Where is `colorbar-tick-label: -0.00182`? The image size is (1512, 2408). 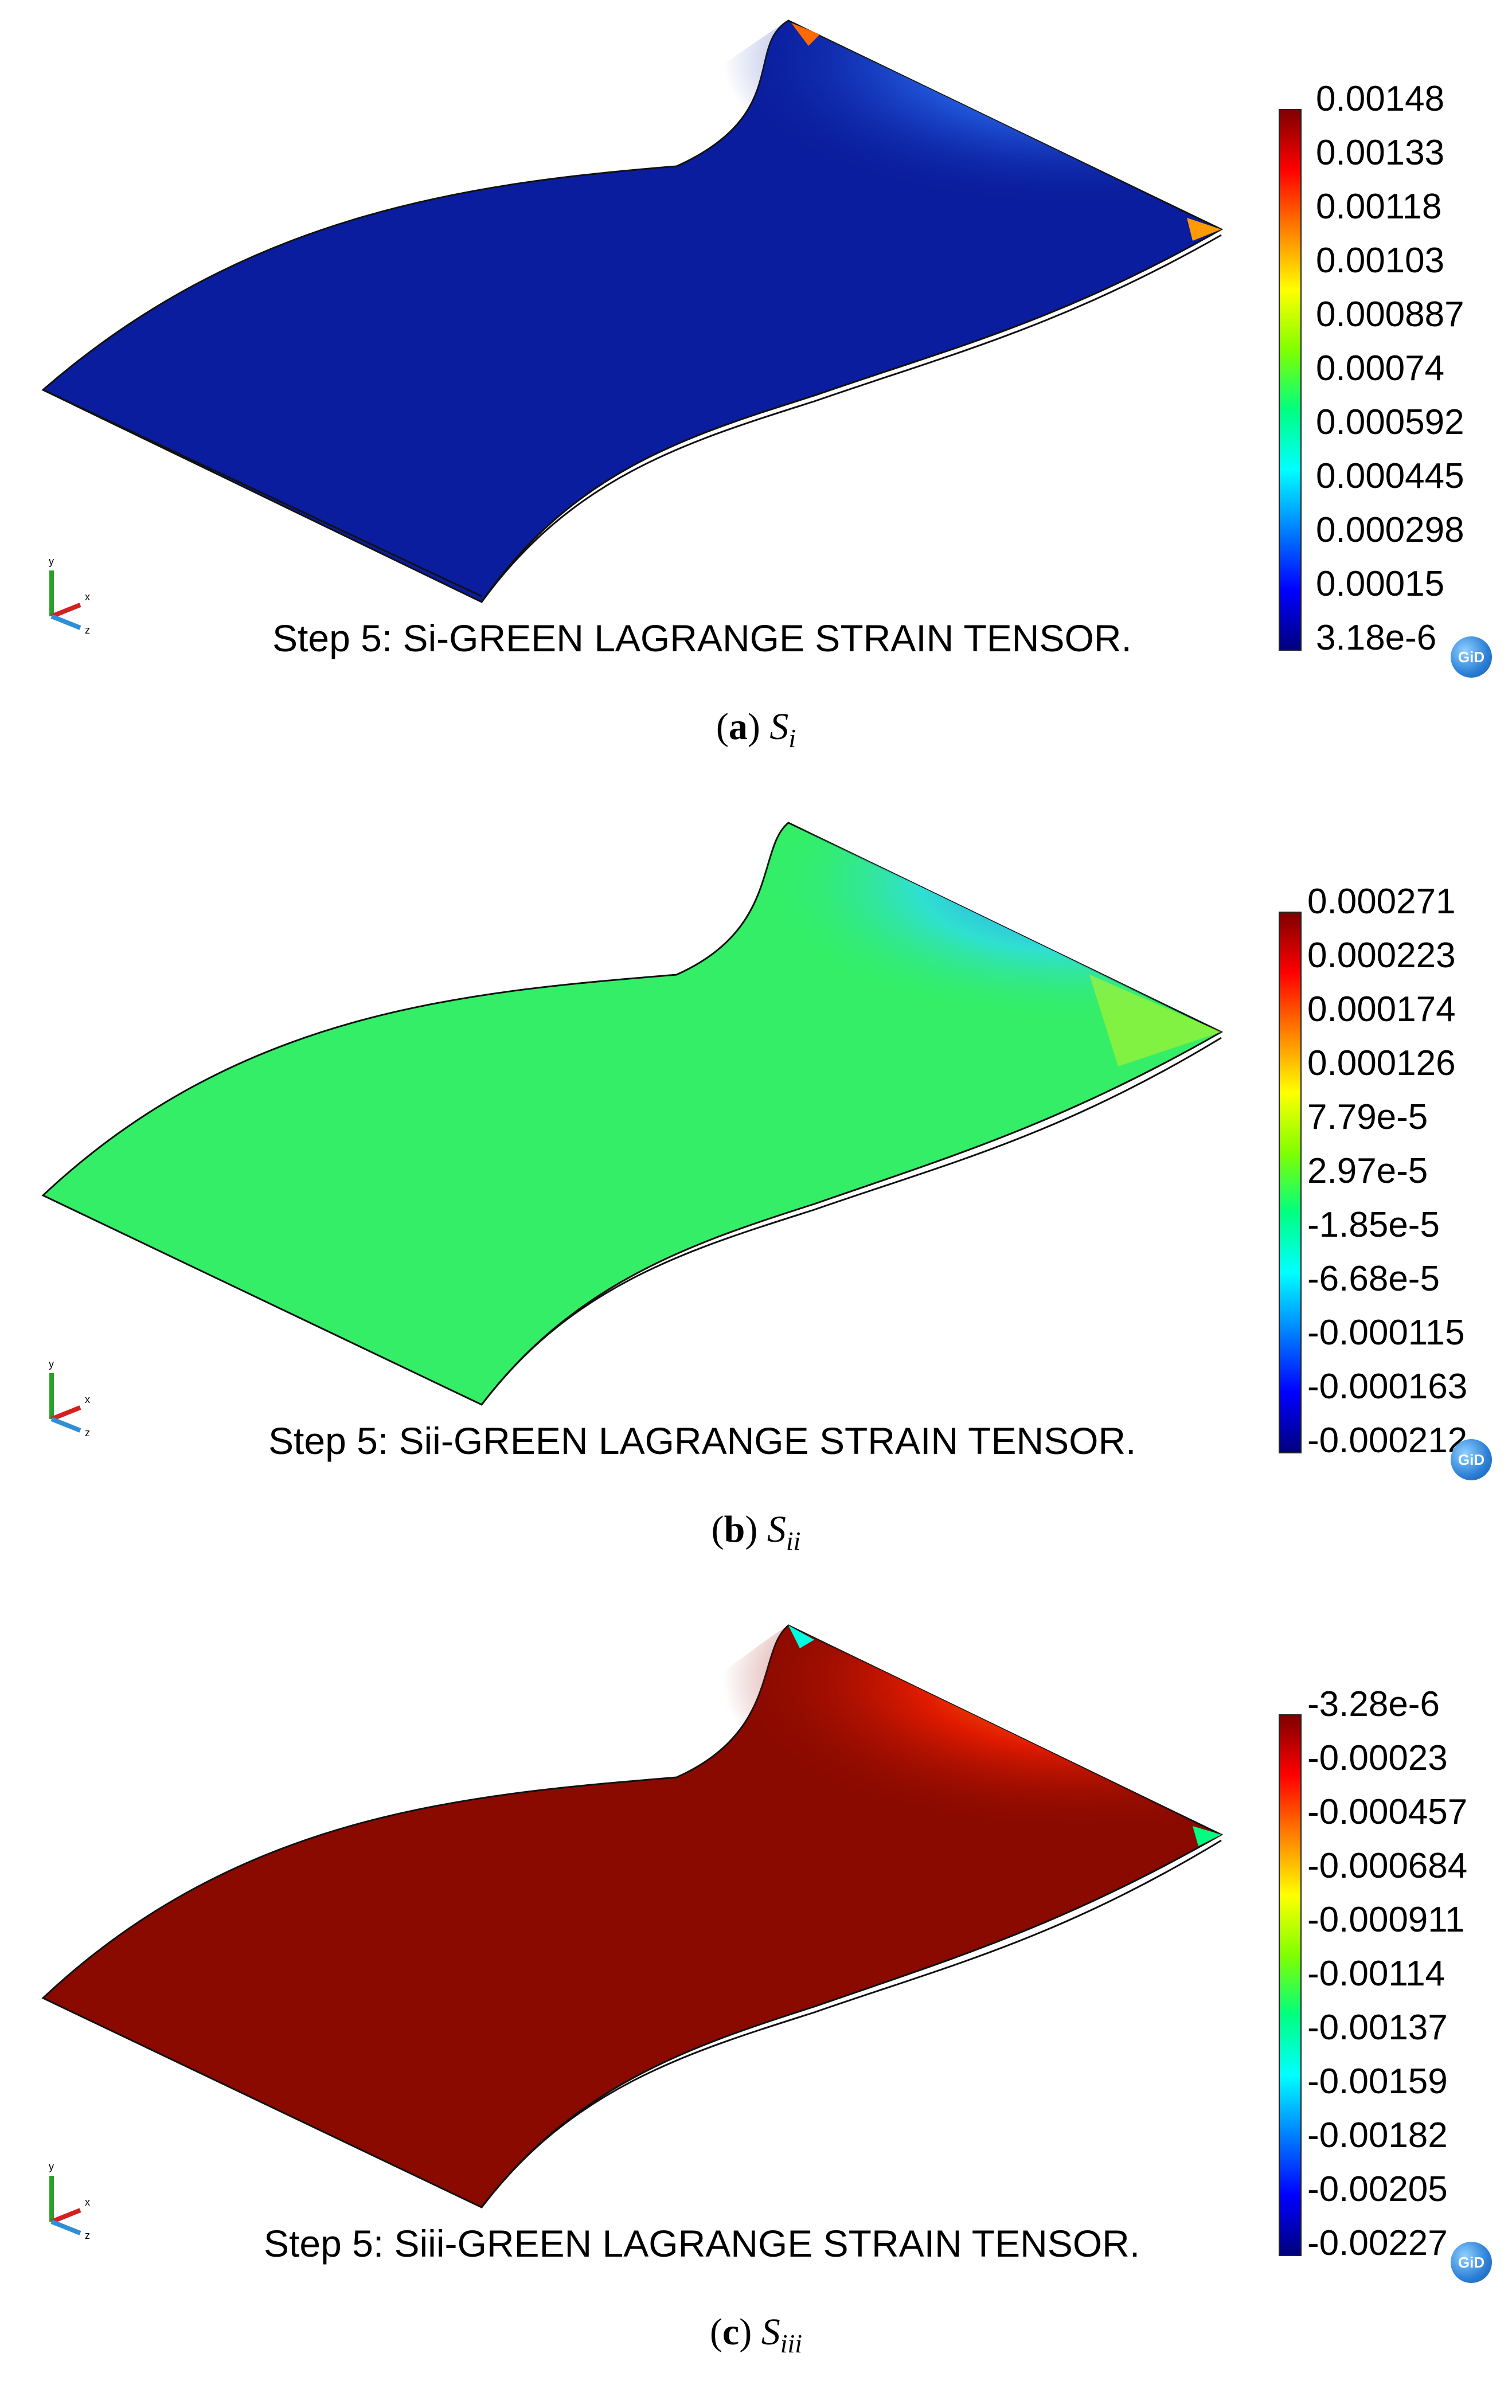 colorbar-tick-label: -0.00182 is located at coordinates (1377, 2135).